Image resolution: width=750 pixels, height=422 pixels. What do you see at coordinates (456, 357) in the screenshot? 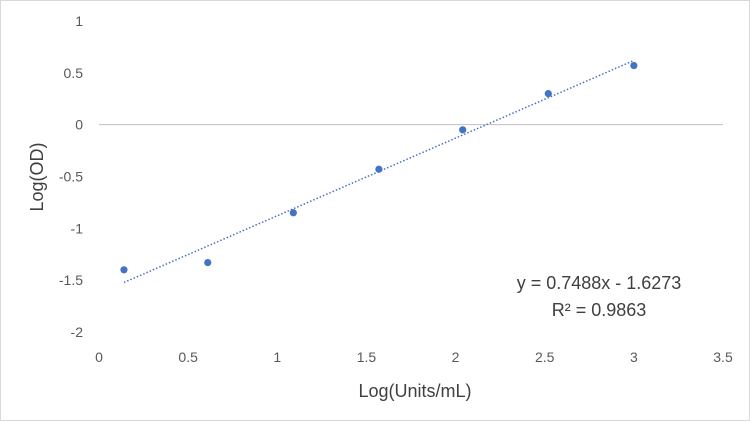
I see `x-tick-label: 2` at bounding box center [456, 357].